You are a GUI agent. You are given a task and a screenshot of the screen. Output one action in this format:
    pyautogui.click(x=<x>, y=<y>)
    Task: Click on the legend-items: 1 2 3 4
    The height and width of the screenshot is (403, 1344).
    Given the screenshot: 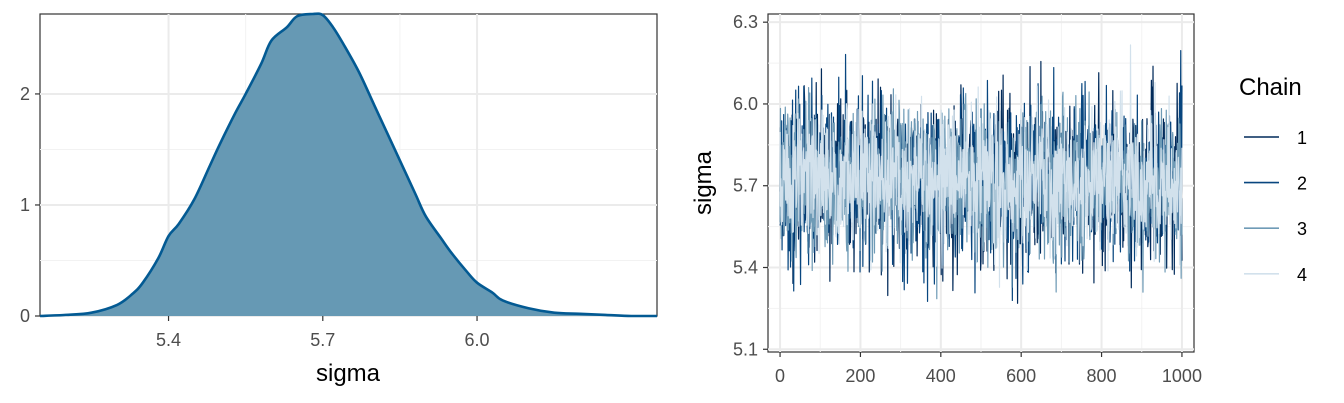 What is the action you would take?
    pyautogui.click(x=1275, y=206)
    